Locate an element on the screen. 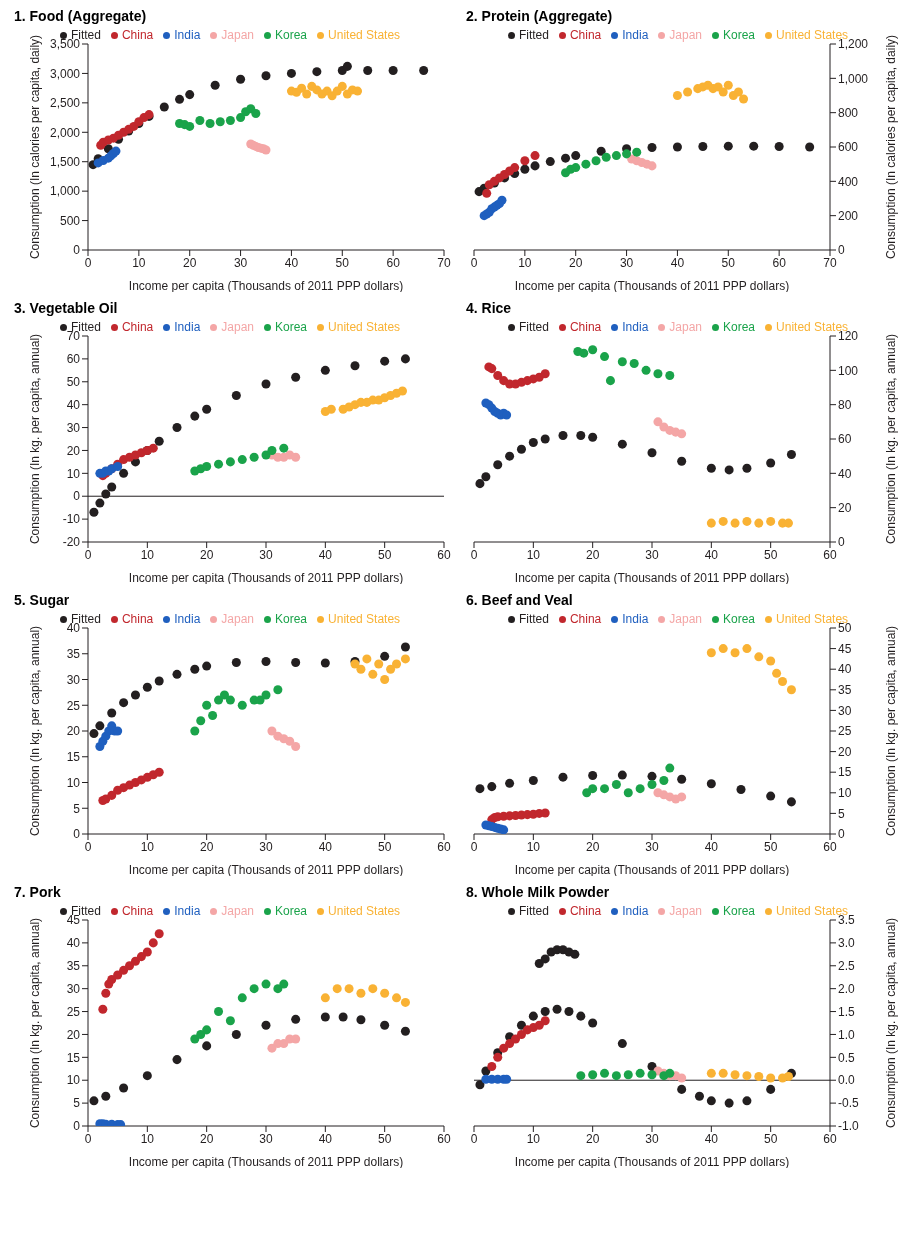 This screenshot has width=920, height=1242. y-tick-label: 2,500 is located at coordinates (65, 103).